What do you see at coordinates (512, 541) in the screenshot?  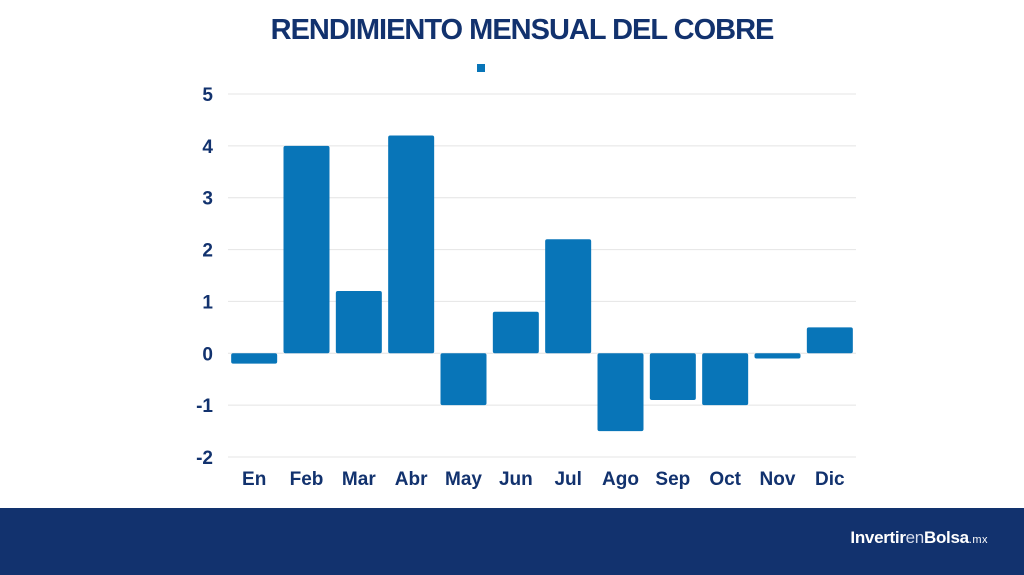 I see `footer-band: InvertirenBolsa.mx` at bounding box center [512, 541].